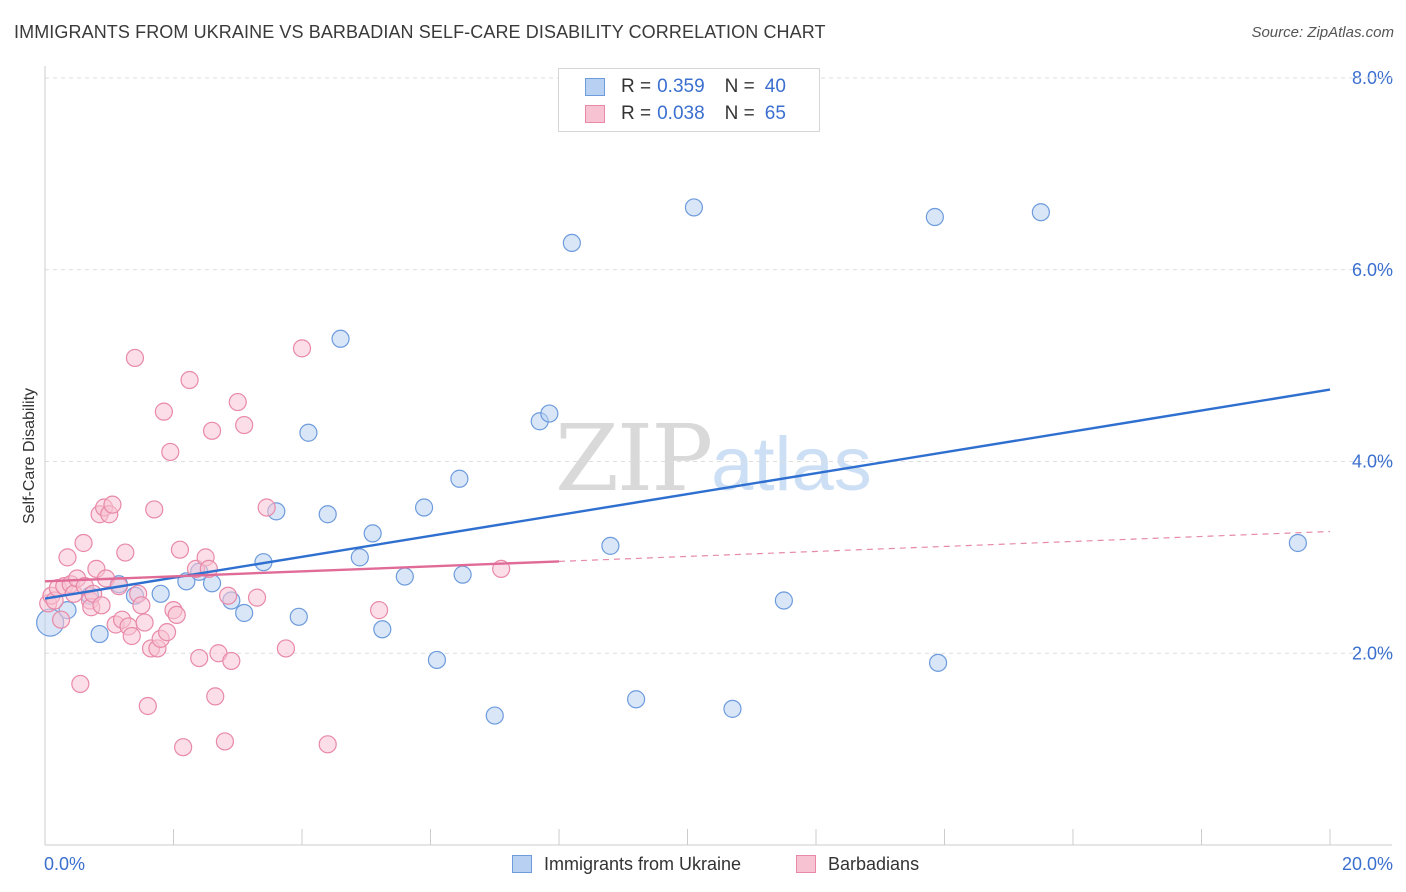 This screenshot has height=892, width=1406. Describe the element at coordinates (1322, 32) in the screenshot. I see `source-credit: Source: ZipAtlas.com` at that location.